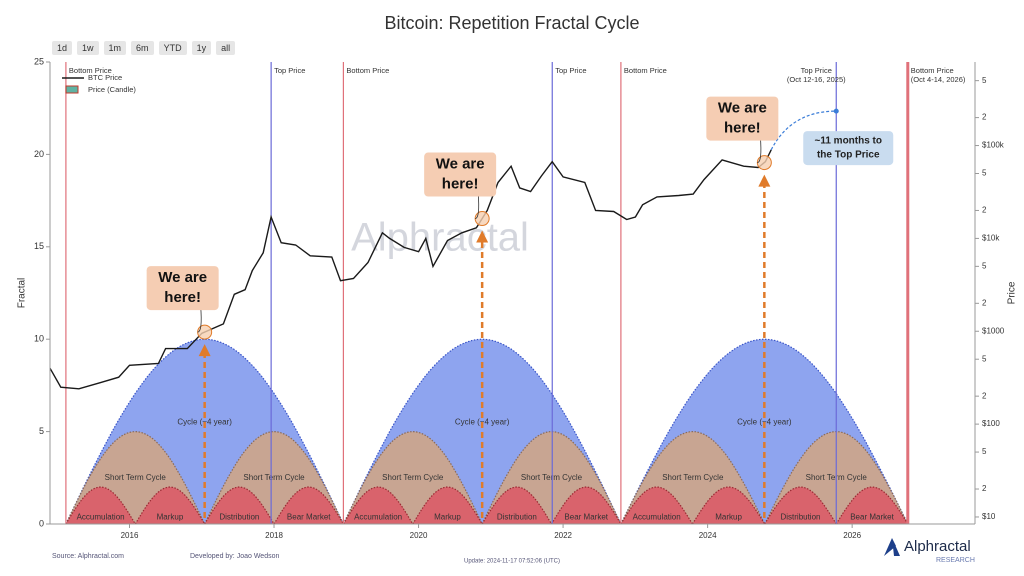 This screenshot has height=576, width=1024. Describe the element at coordinates (852, 535) in the screenshot. I see `x-tick-label: 2026` at that location.